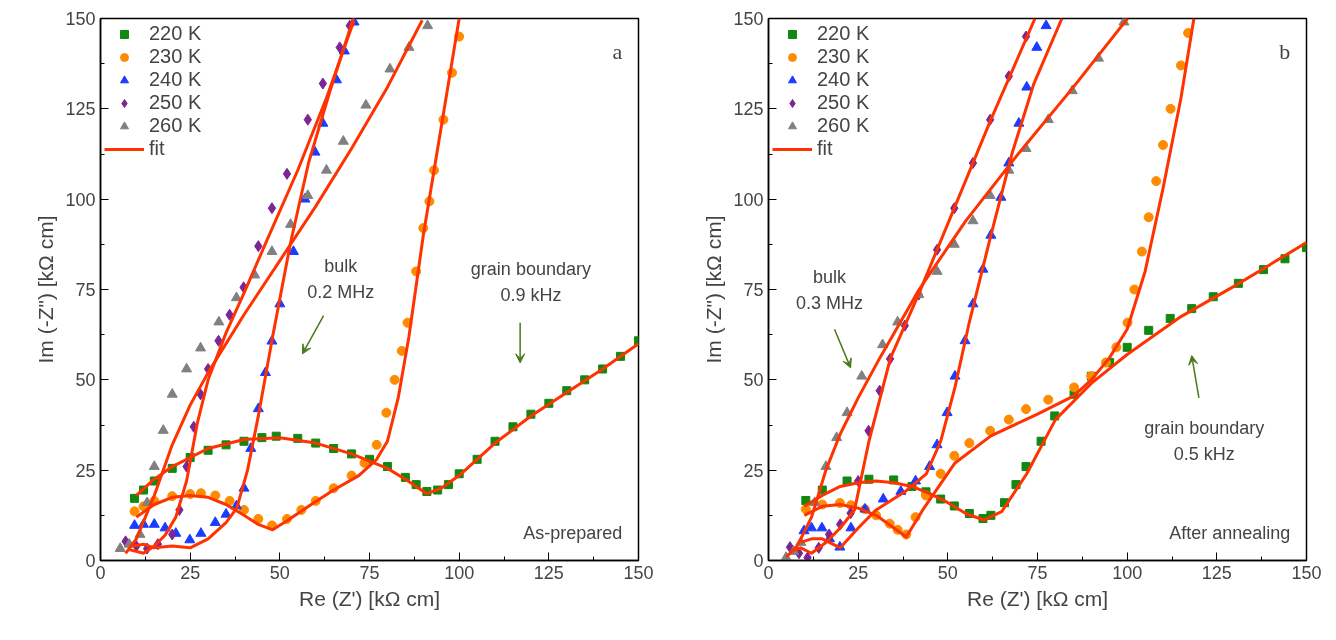 The image size is (1336, 640). What do you see at coordinates (1230, 533) in the screenshot?
I see `annotation: After annealing` at bounding box center [1230, 533].